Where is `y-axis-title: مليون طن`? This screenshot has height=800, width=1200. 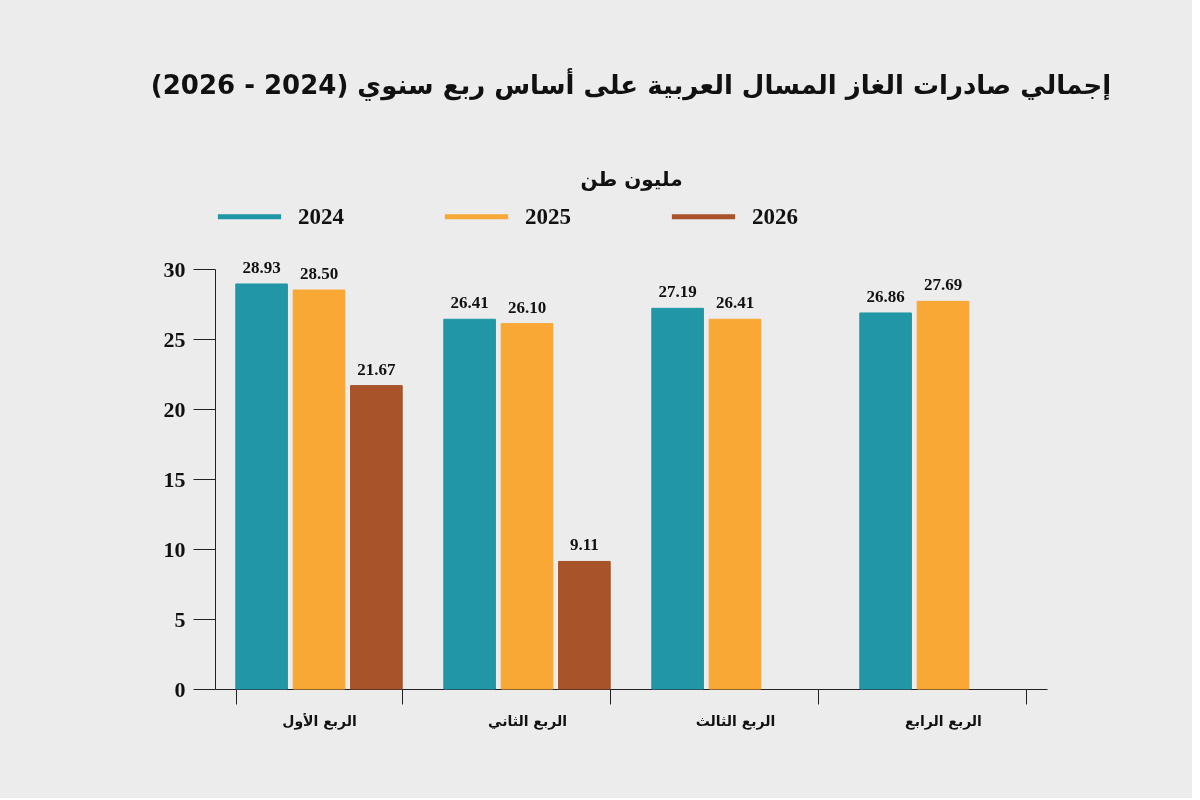
y-axis-title: مليون طن is located at coordinates (631, 178).